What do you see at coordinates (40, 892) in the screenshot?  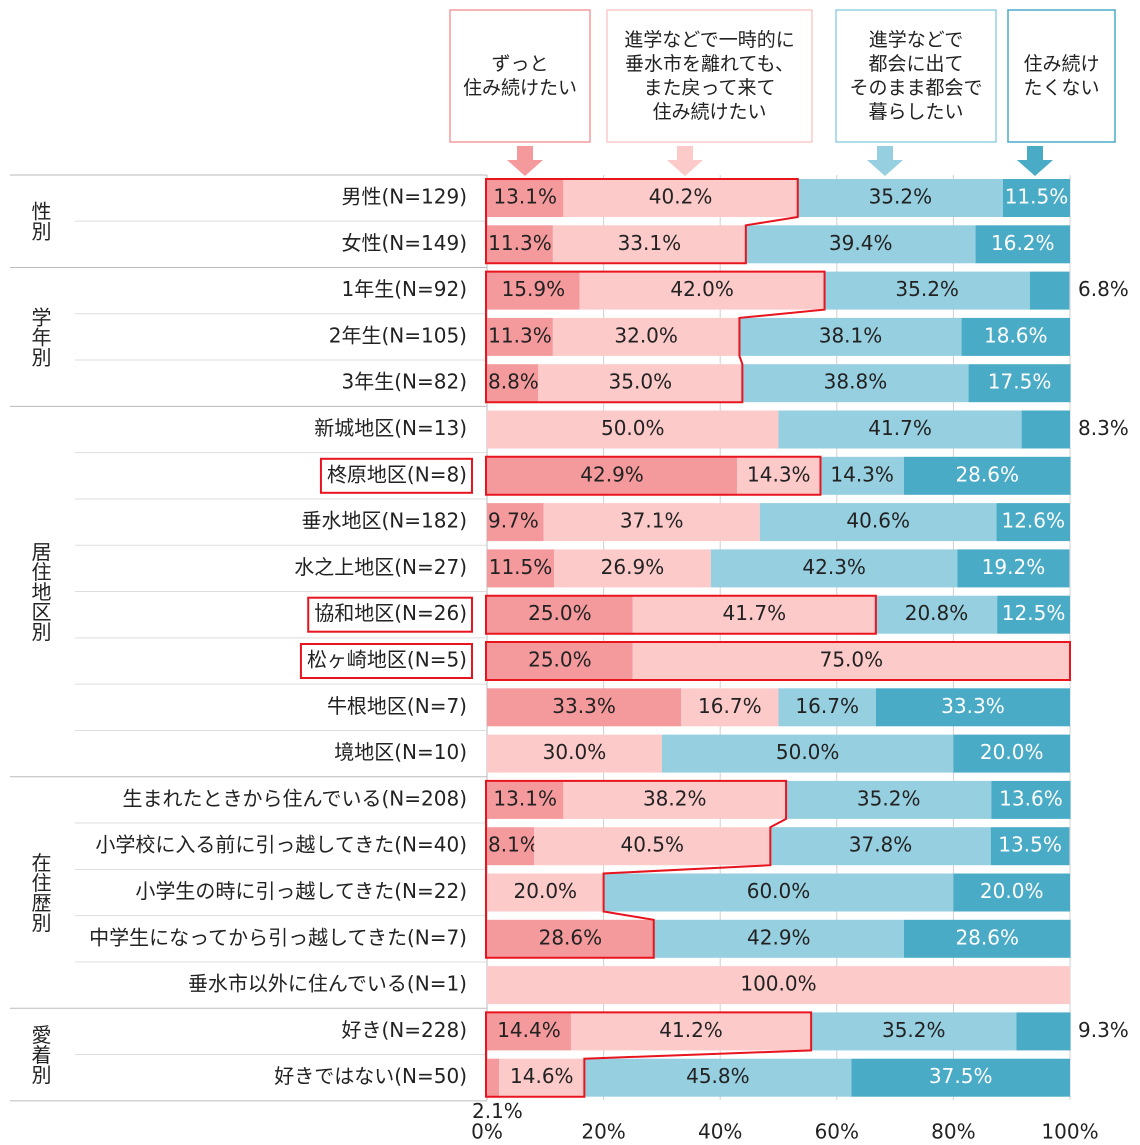 I see `group-label: 在住歴別` at bounding box center [40, 892].